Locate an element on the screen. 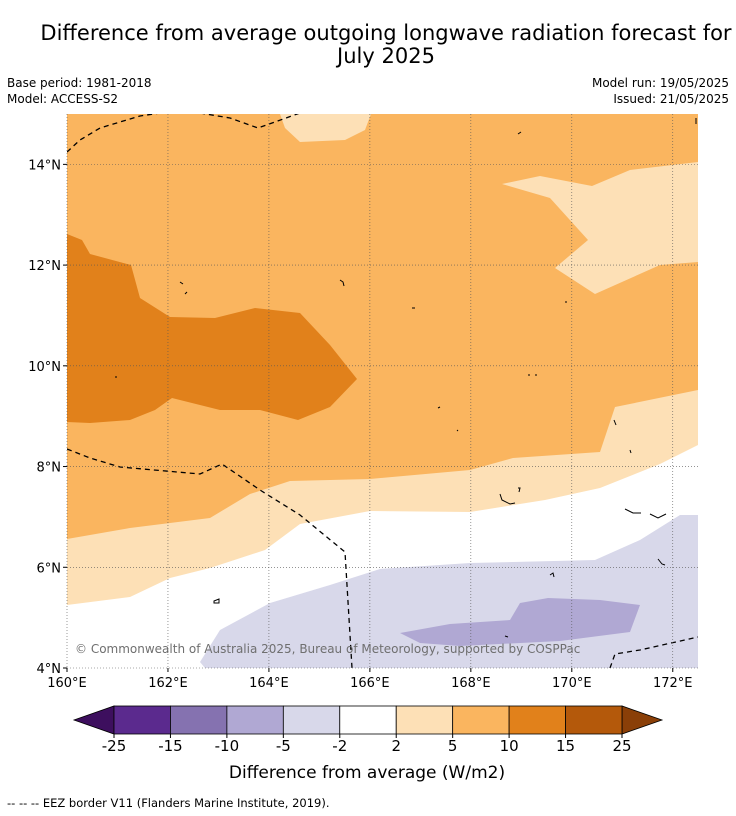 The image size is (736, 816). eez-border-central is located at coordinates (210, 558).